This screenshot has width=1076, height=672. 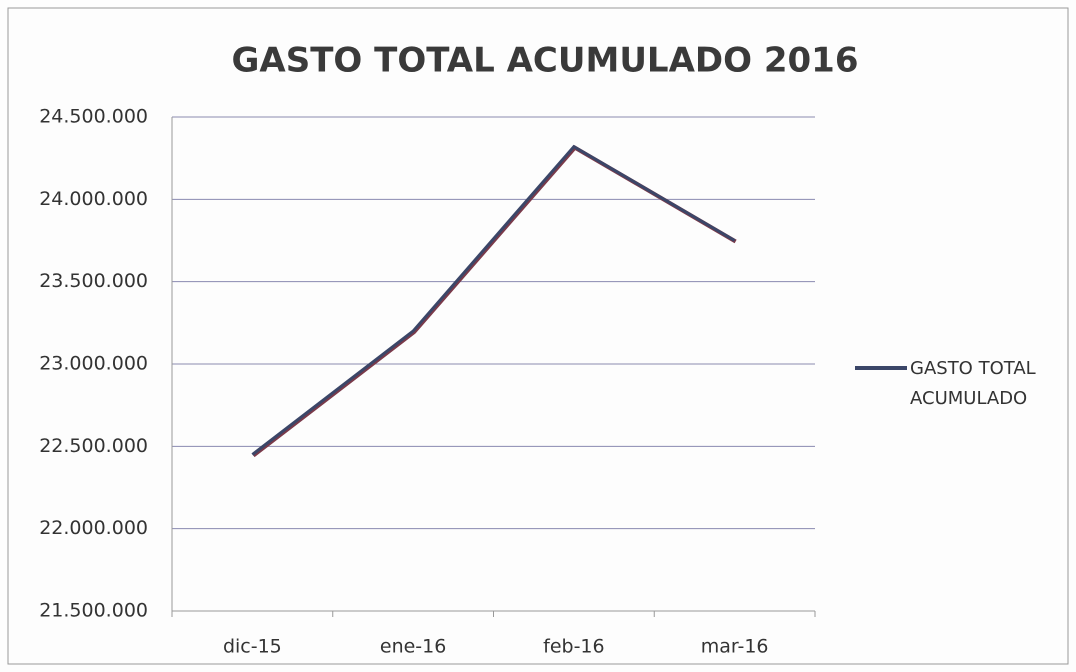 I want to click on chart-title: GASTO TOTAL ACUMULADO 2016, so click(x=545, y=61).